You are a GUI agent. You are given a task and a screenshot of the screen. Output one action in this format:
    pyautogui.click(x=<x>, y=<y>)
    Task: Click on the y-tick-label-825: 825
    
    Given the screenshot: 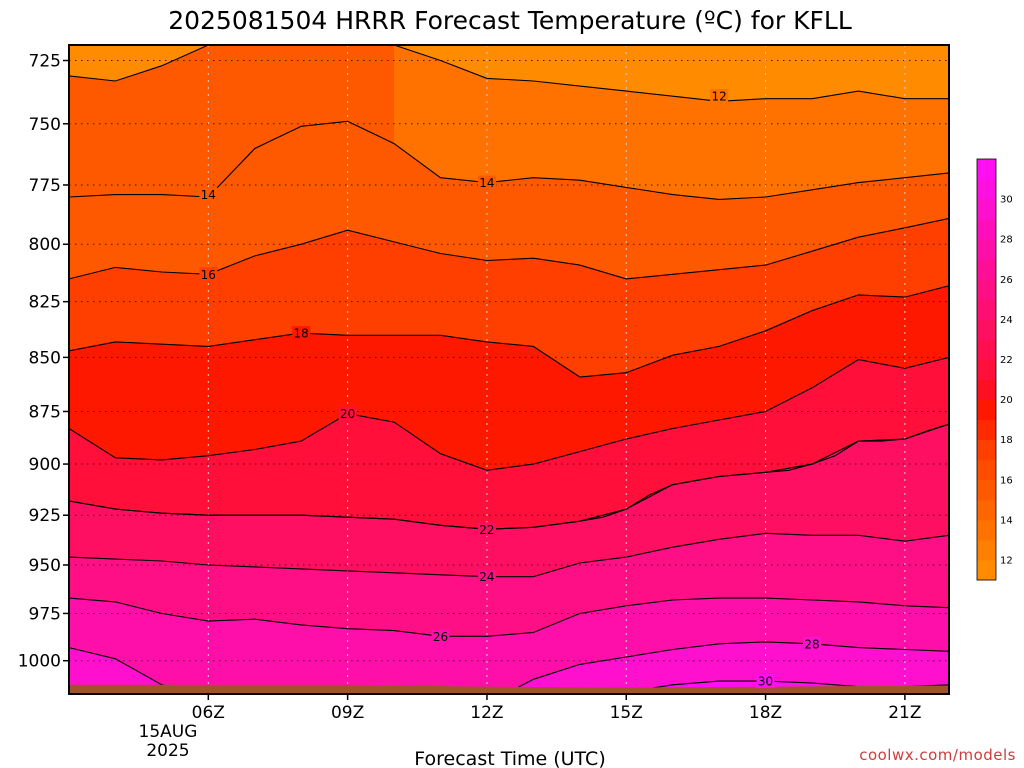 What is the action you would take?
    pyautogui.click(x=45, y=303)
    